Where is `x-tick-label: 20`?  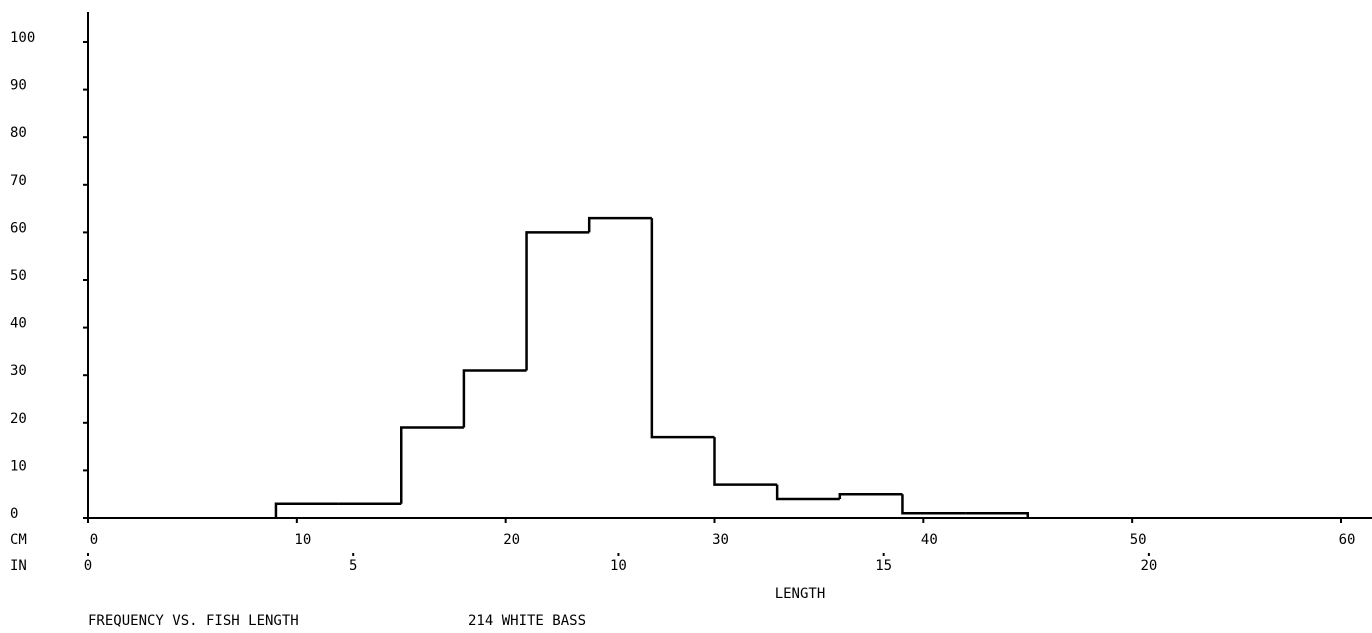 x-tick-label: 20 is located at coordinates (511, 540).